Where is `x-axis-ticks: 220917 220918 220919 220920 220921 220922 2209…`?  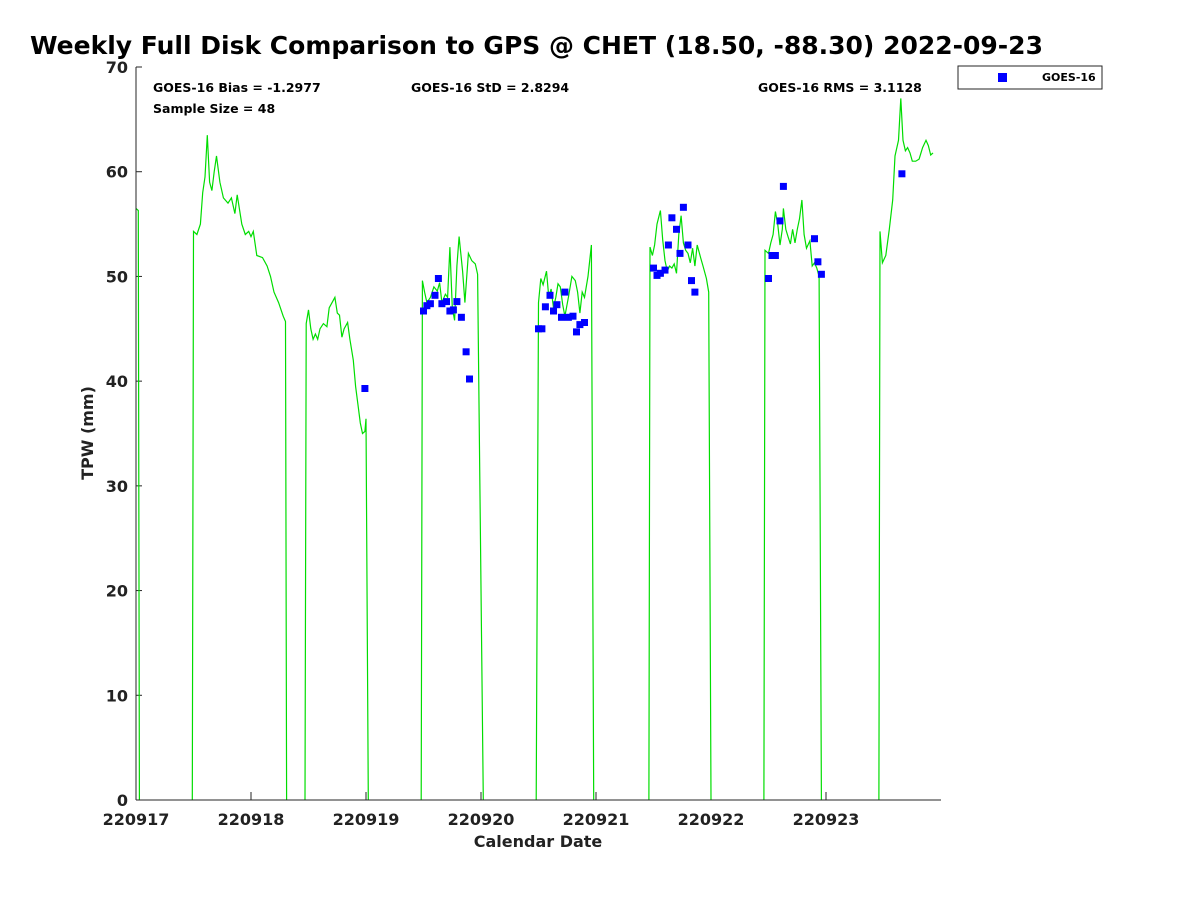 x-axis-ticks: 220917 220918 220919 220920 220921 220922 2209… is located at coordinates (481, 810).